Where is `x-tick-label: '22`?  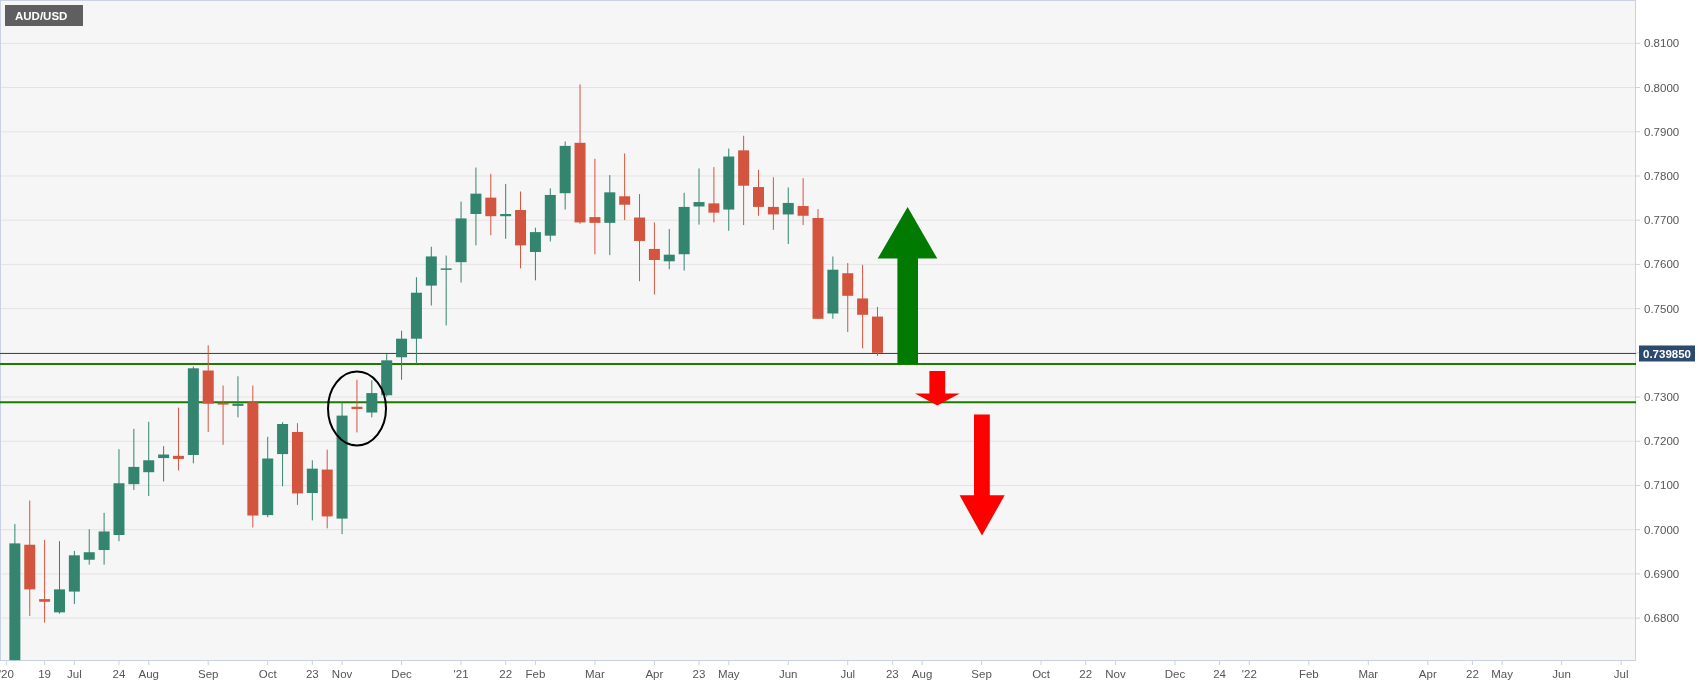 x-tick-label: '22 is located at coordinates (1249, 674).